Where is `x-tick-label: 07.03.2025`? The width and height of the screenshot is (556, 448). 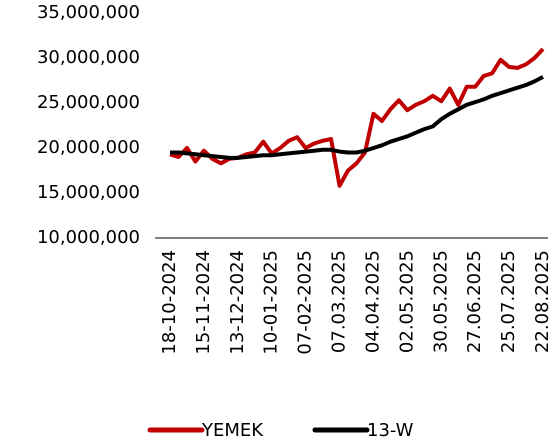 x-tick-label: 07.03.2025 is located at coordinates (339, 301).